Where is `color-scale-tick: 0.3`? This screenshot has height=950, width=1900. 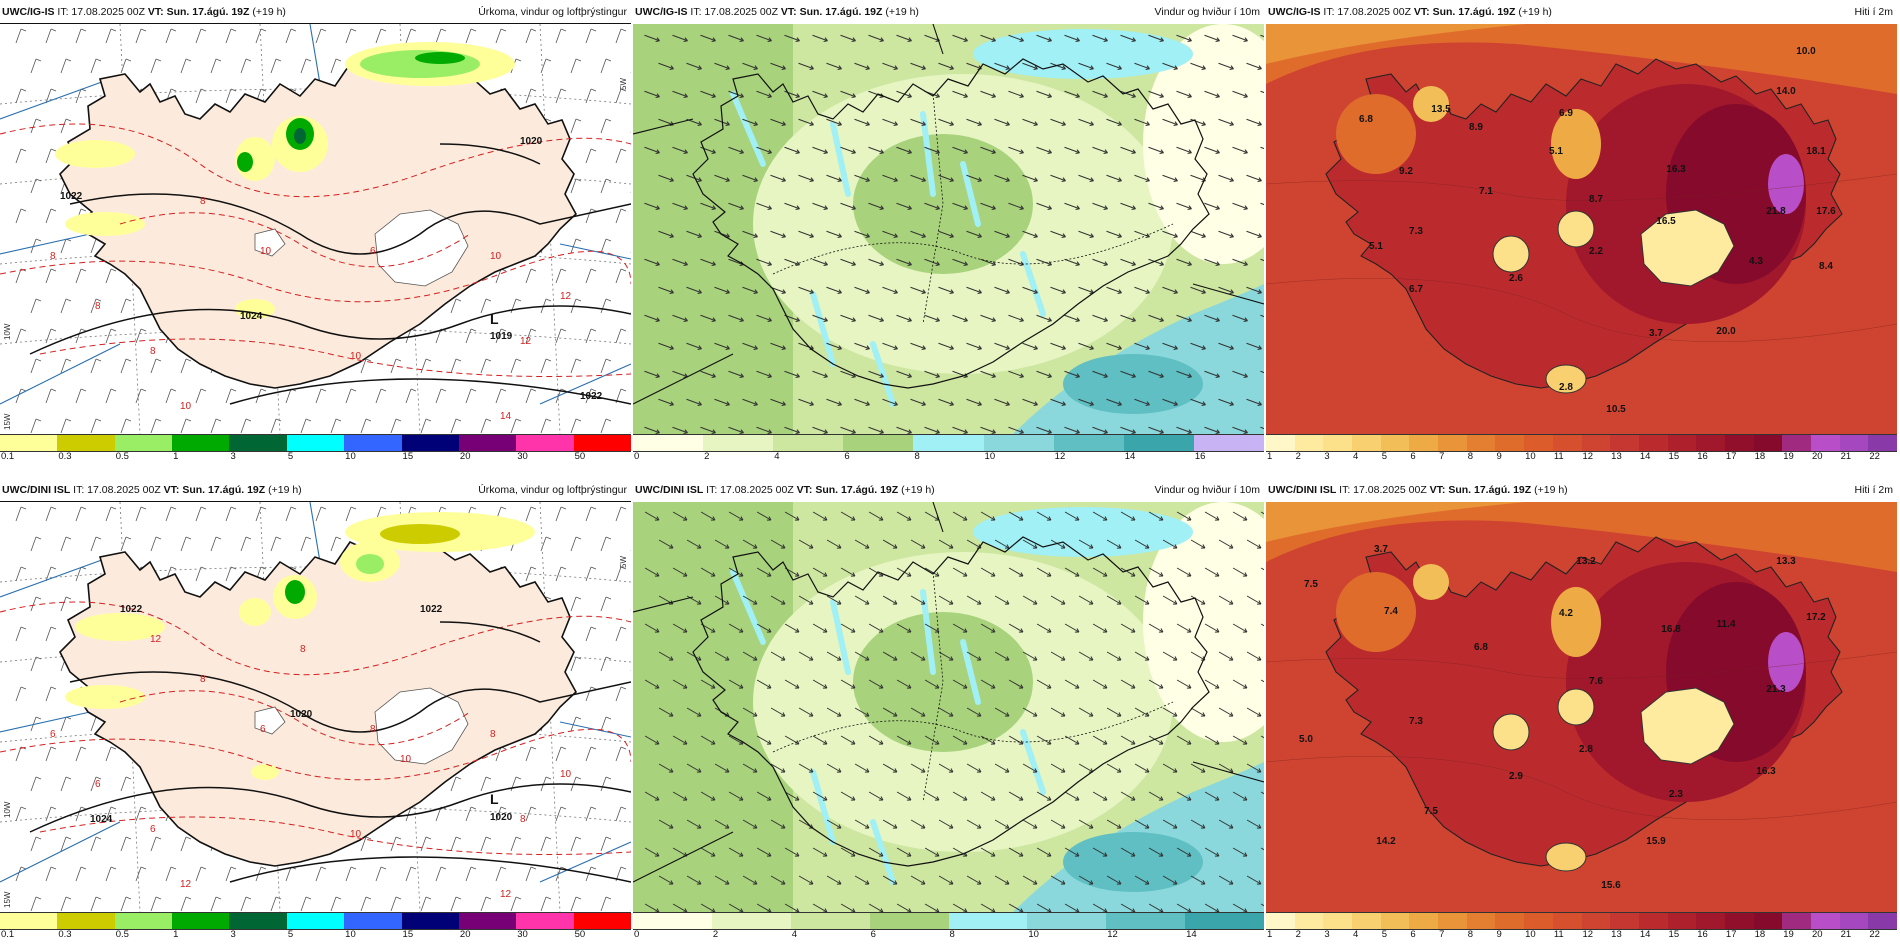
color-scale-tick: 0.3 is located at coordinates (65, 456).